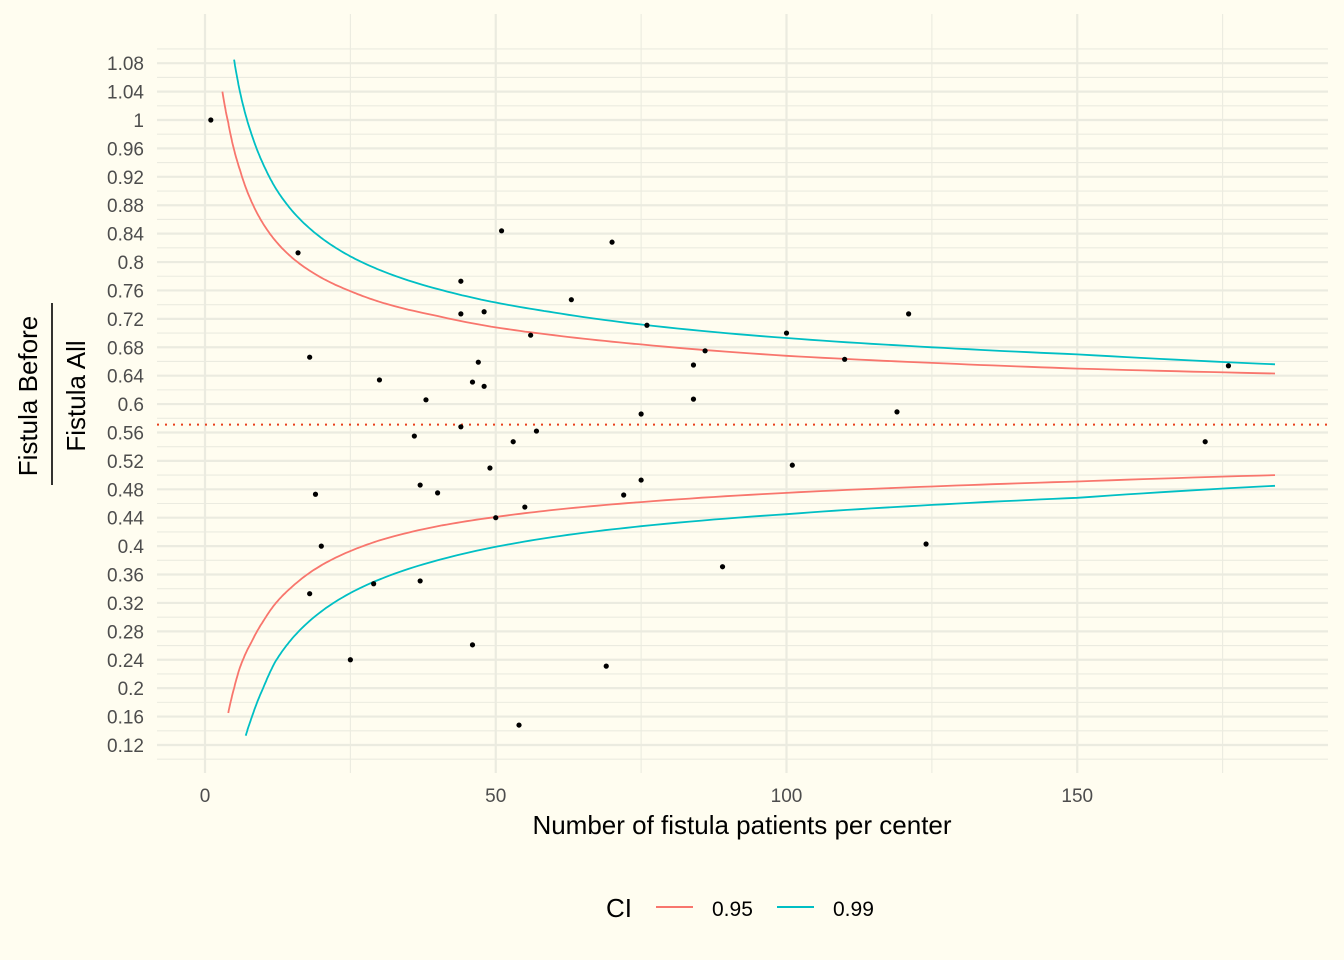  Describe the element at coordinates (853, 909) in the screenshot. I see `legend-label-099: 0.99` at that location.